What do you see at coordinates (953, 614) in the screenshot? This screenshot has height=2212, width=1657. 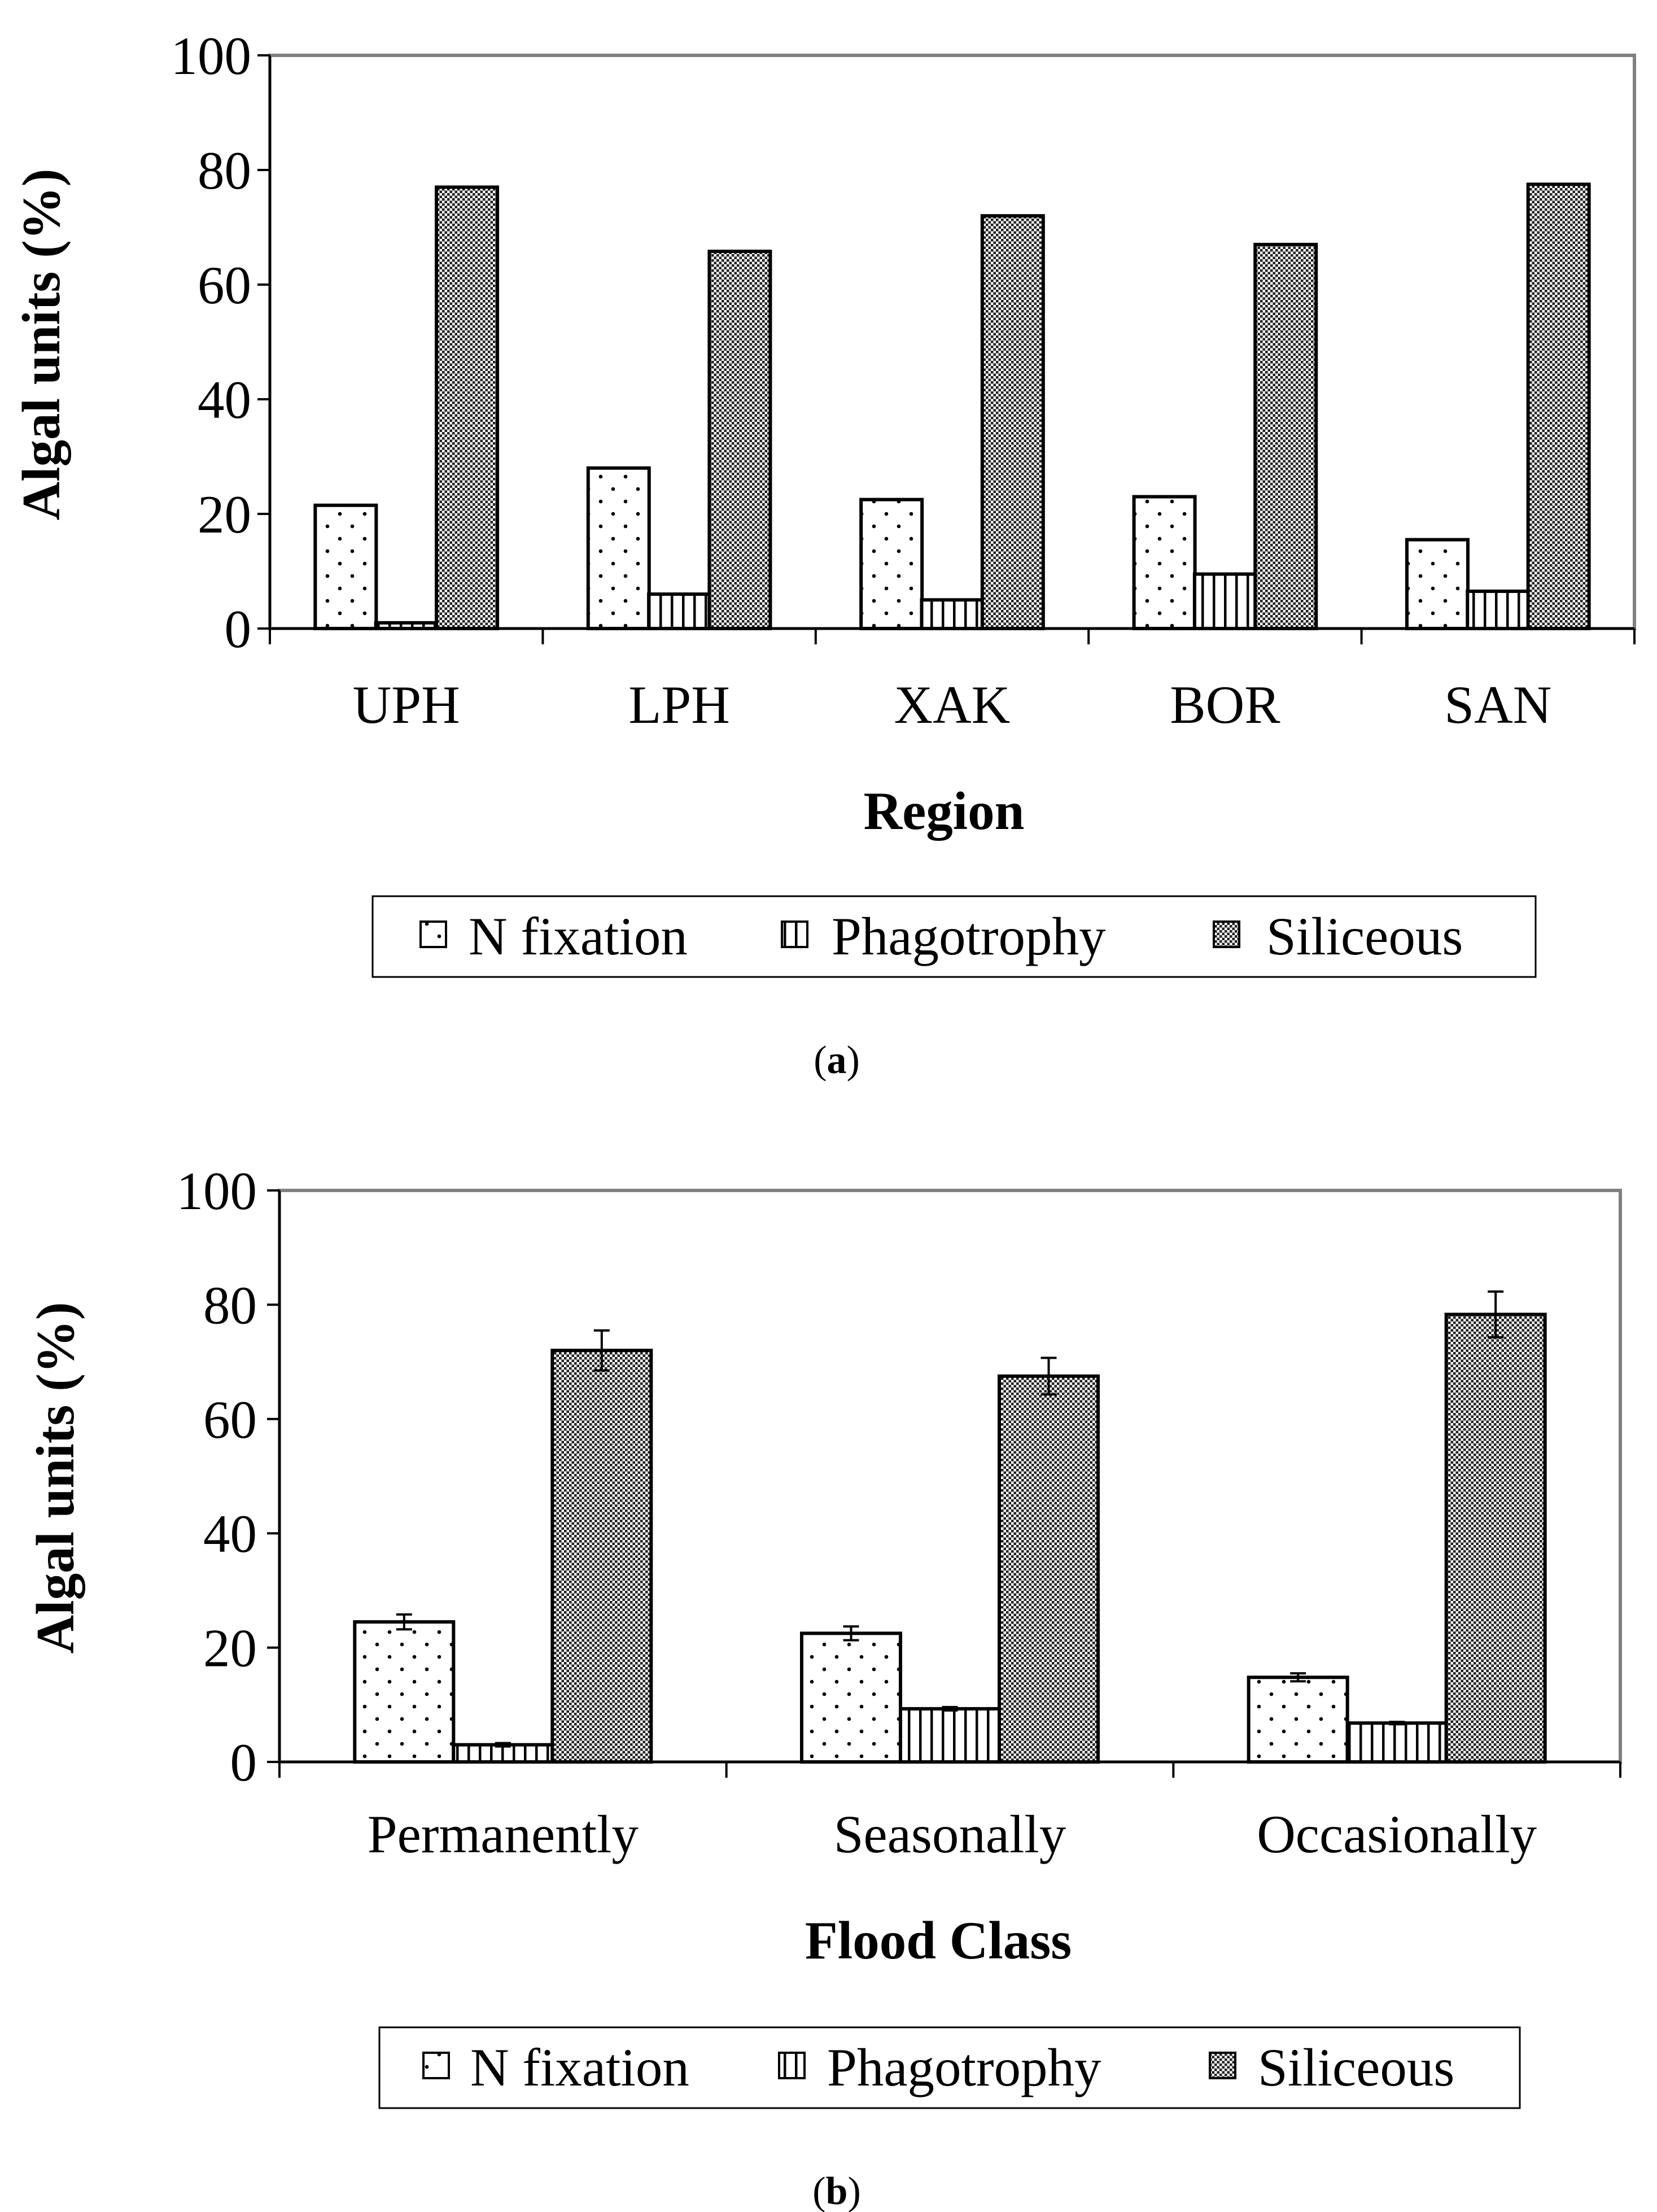 I see `bar-phagotrophy-xak` at bounding box center [953, 614].